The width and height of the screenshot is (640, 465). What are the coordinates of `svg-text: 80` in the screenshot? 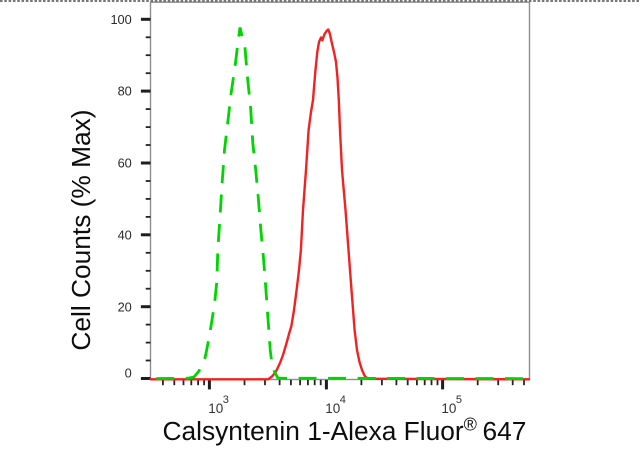 It's located at (125, 91).